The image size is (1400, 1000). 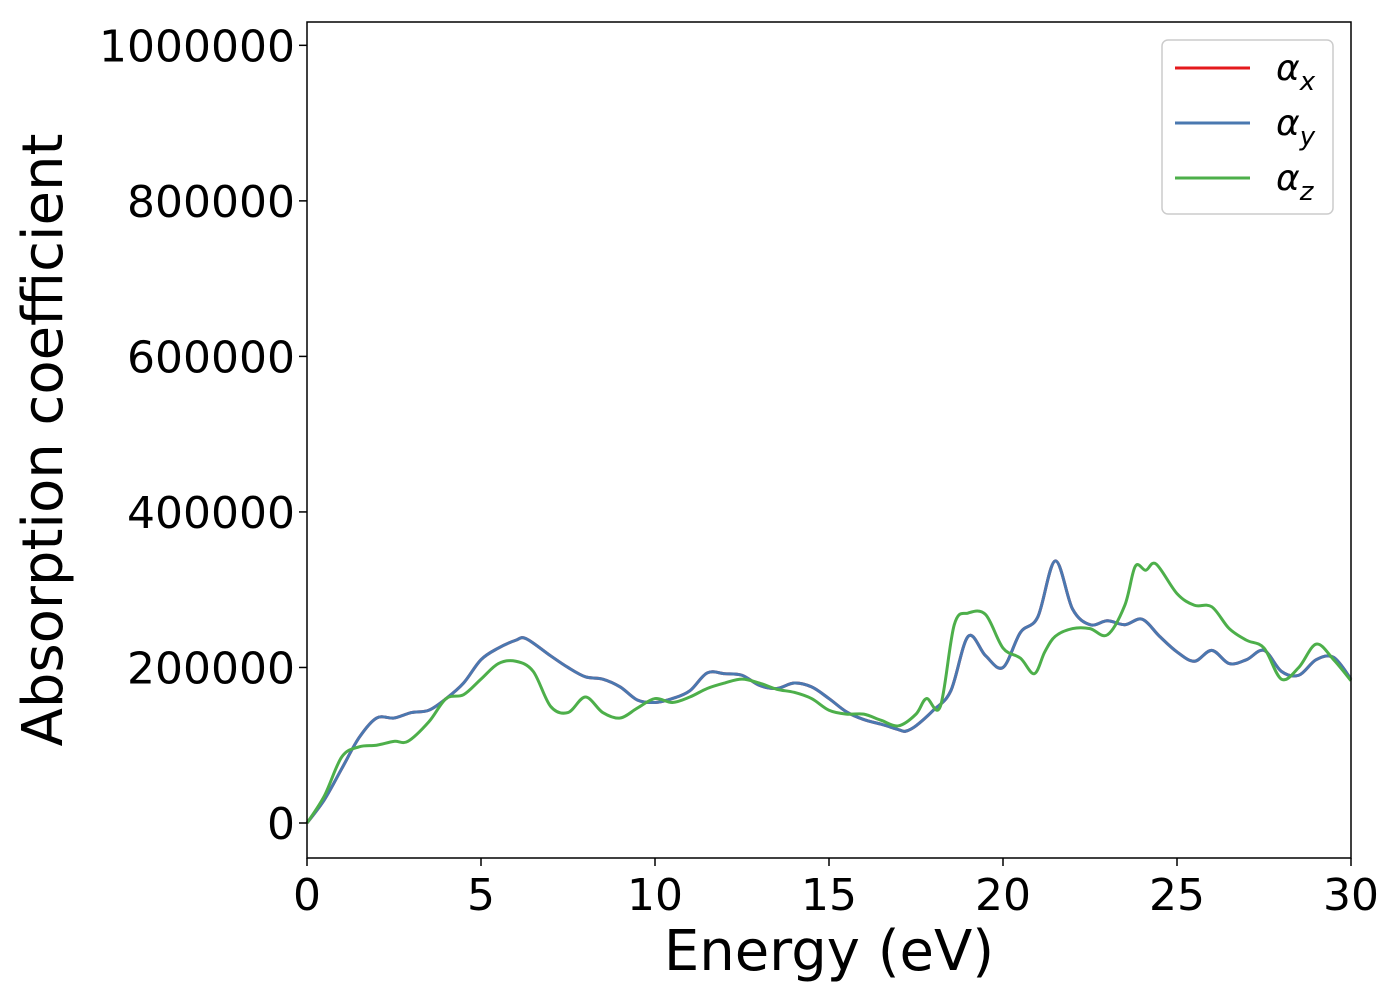 What do you see at coordinates (211, 357) in the screenshot?
I see `y-tick-label: 600000` at bounding box center [211, 357].